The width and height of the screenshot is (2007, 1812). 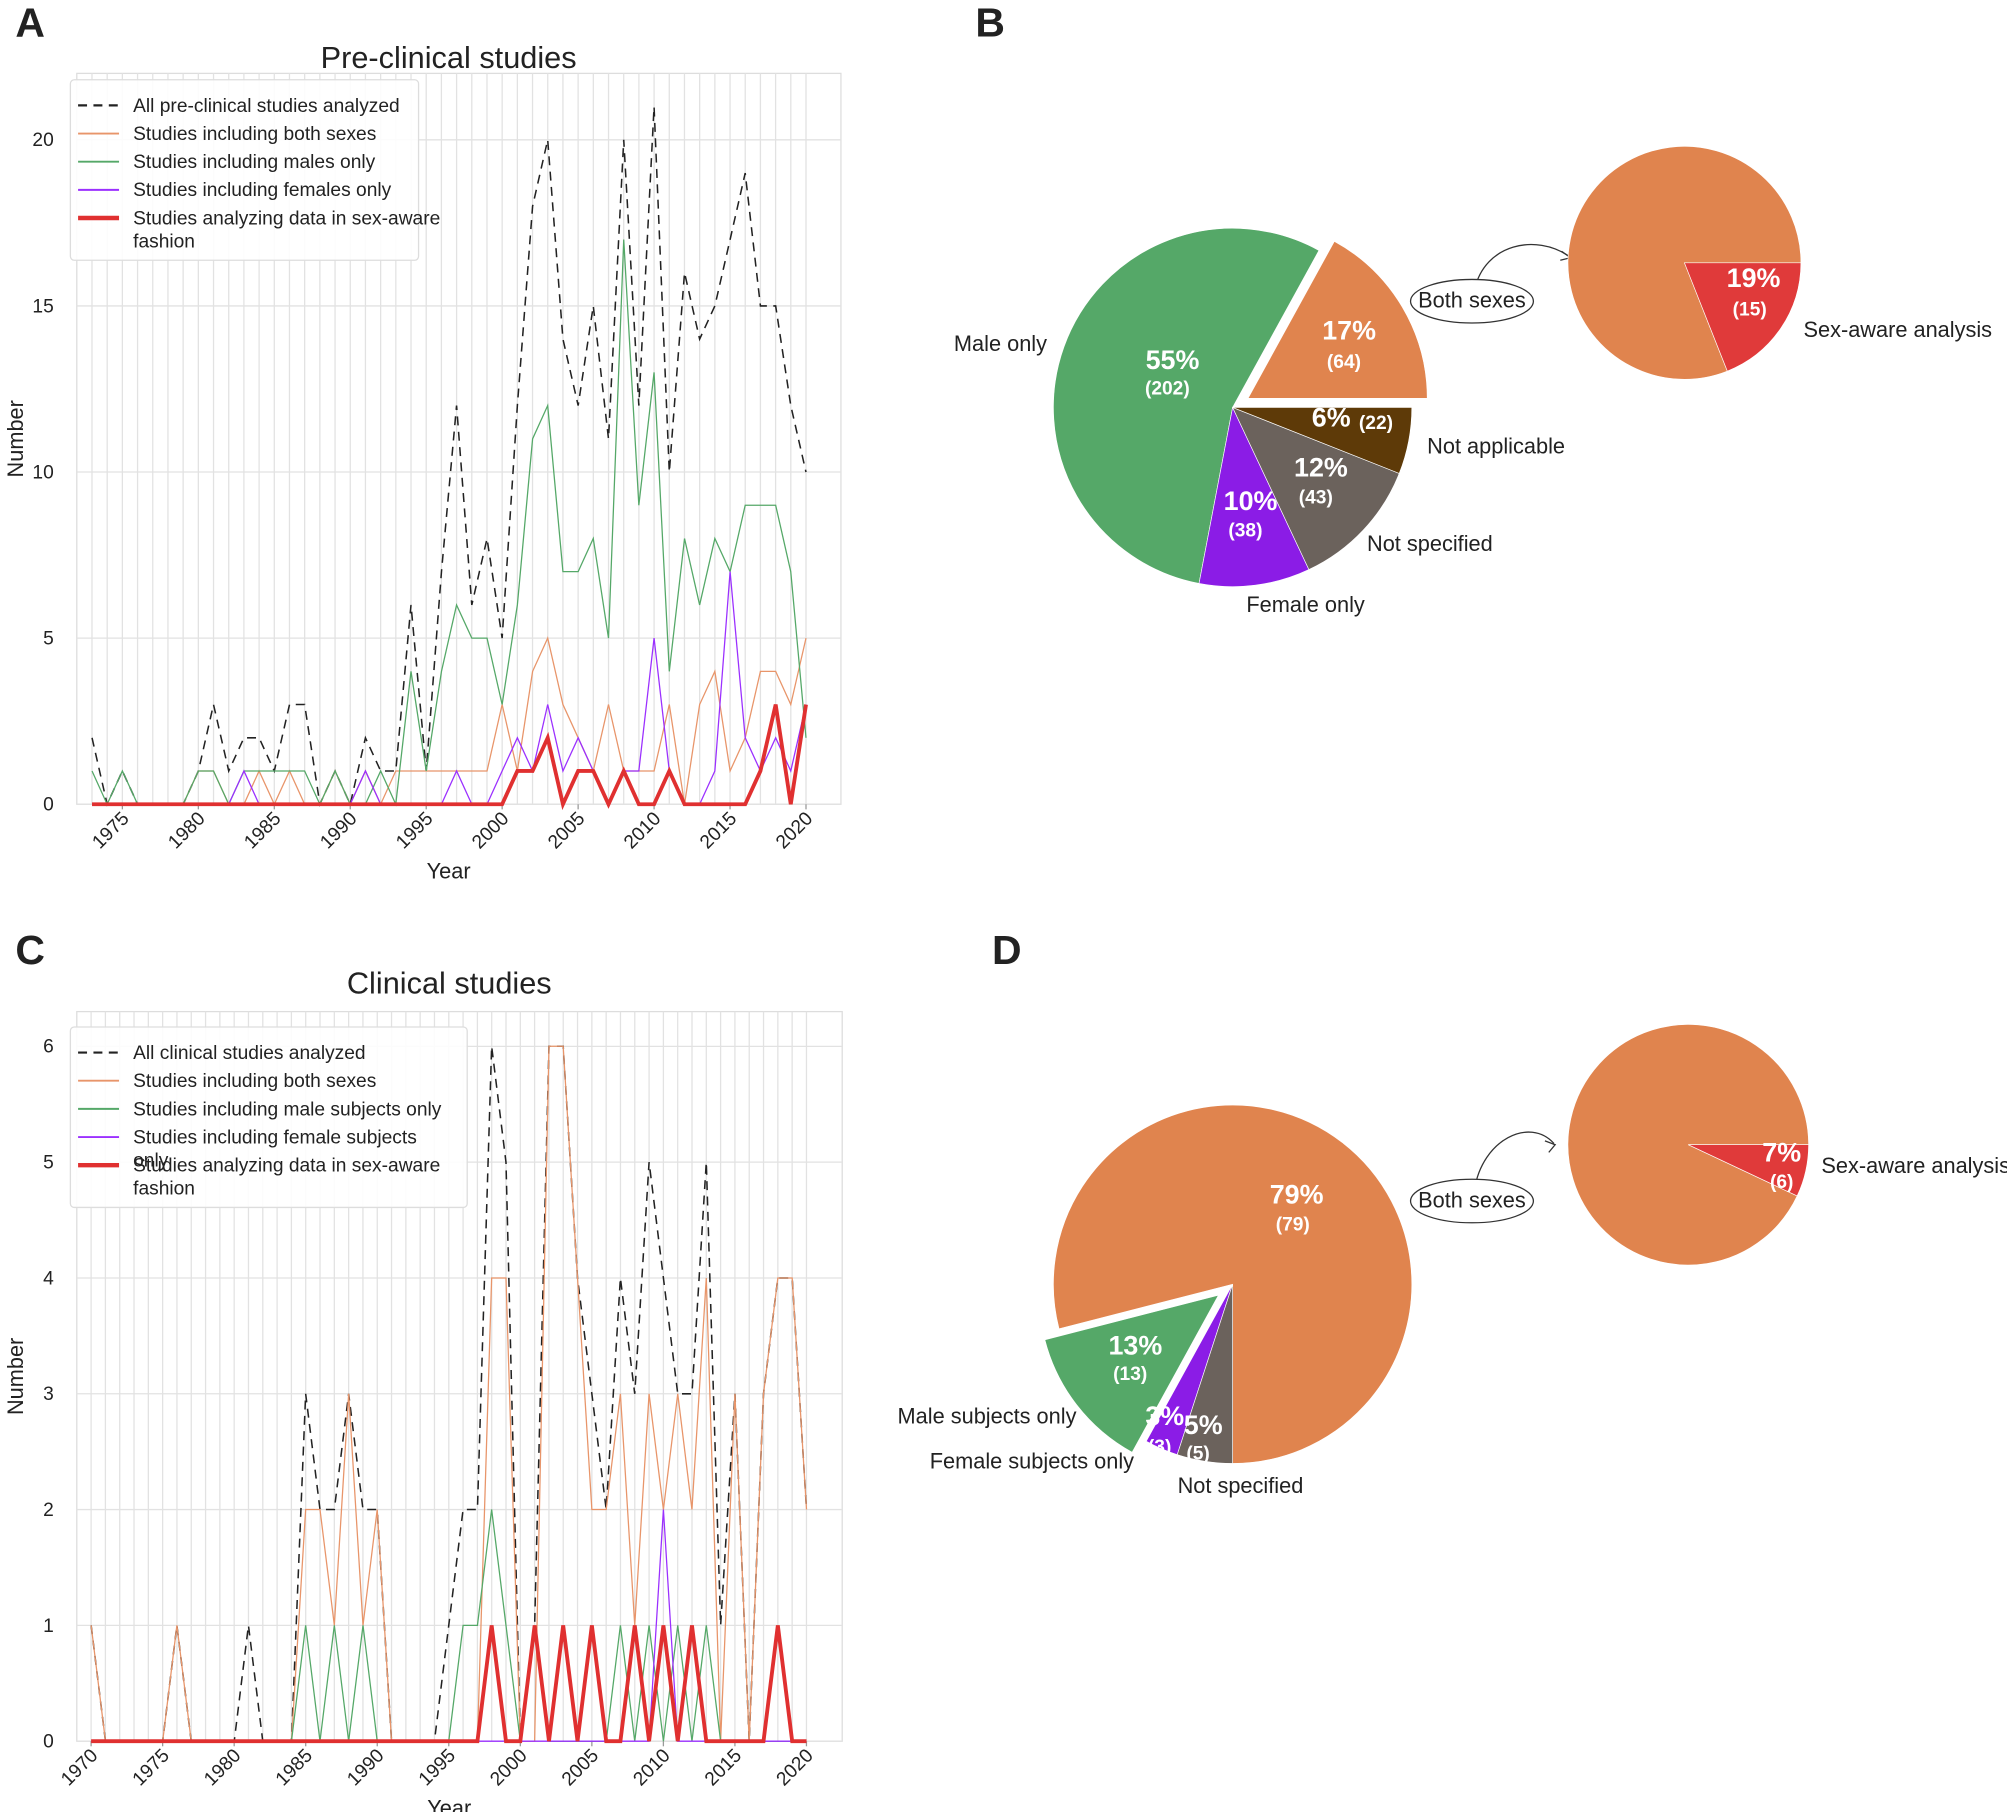 I want to click on slice-label: Male only, so click(x=1000, y=343).